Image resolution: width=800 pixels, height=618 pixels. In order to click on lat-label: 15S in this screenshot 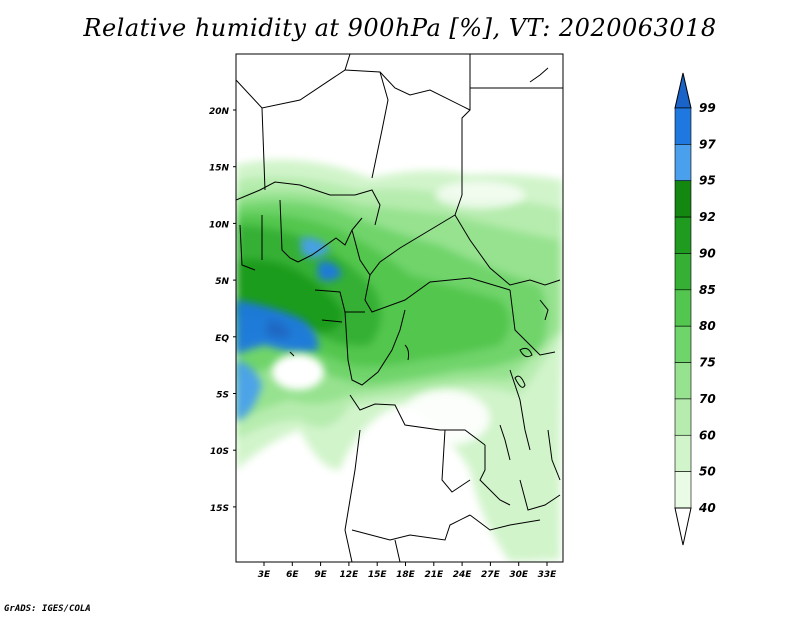, I will do `click(219, 509)`.